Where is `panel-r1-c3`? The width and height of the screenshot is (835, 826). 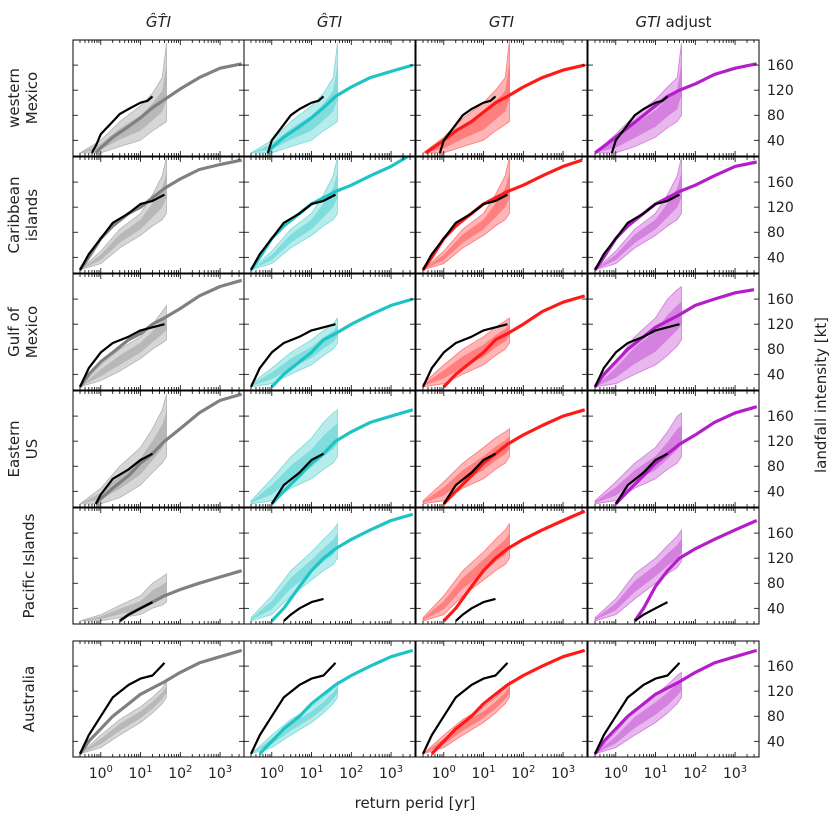 panel-r1-c3 is located at coordinates (673, 215).